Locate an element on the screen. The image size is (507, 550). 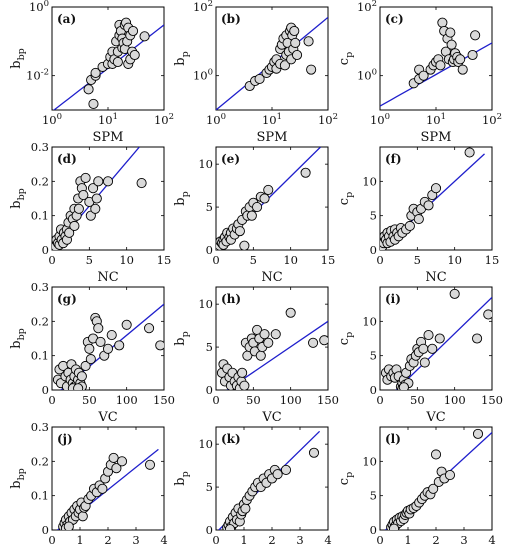
panel-i: 0 50 100 150 0 5 10 (i) VC cp is located at coordinates (420, 355).